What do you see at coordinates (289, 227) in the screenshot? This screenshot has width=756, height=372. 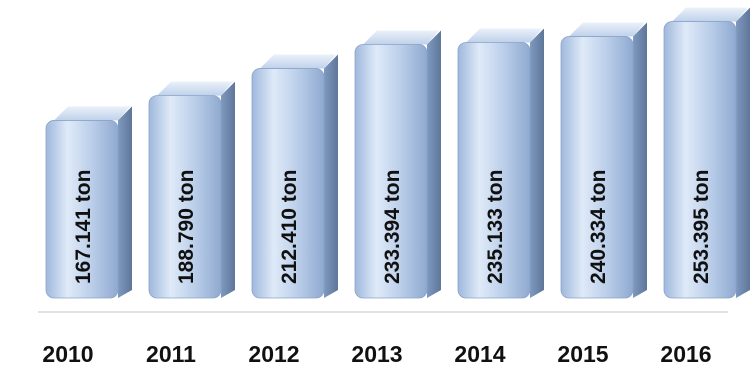 I see `data-label: 212.410 ton` at bounding box center [289, 227].